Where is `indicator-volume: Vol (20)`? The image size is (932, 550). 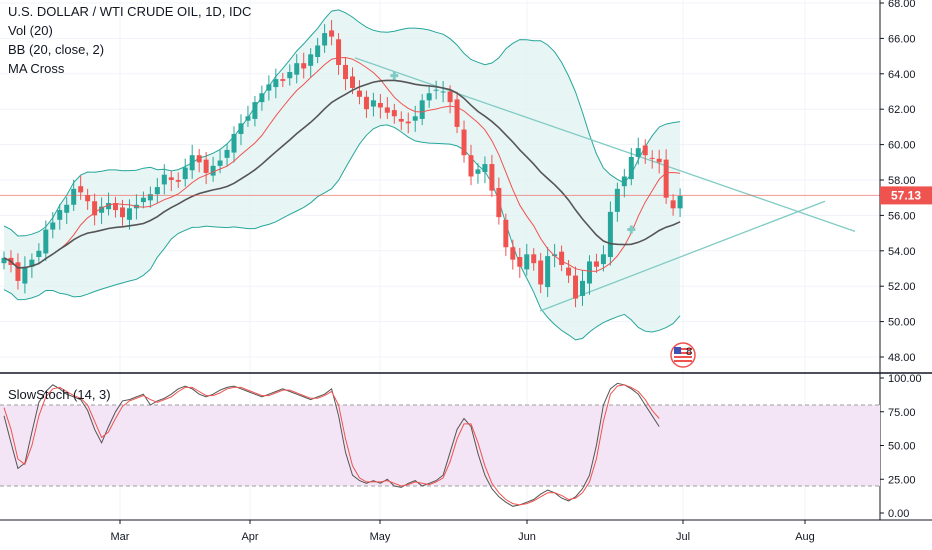 indicator-volume: Vol (20) is located at coordinates (30, 30).